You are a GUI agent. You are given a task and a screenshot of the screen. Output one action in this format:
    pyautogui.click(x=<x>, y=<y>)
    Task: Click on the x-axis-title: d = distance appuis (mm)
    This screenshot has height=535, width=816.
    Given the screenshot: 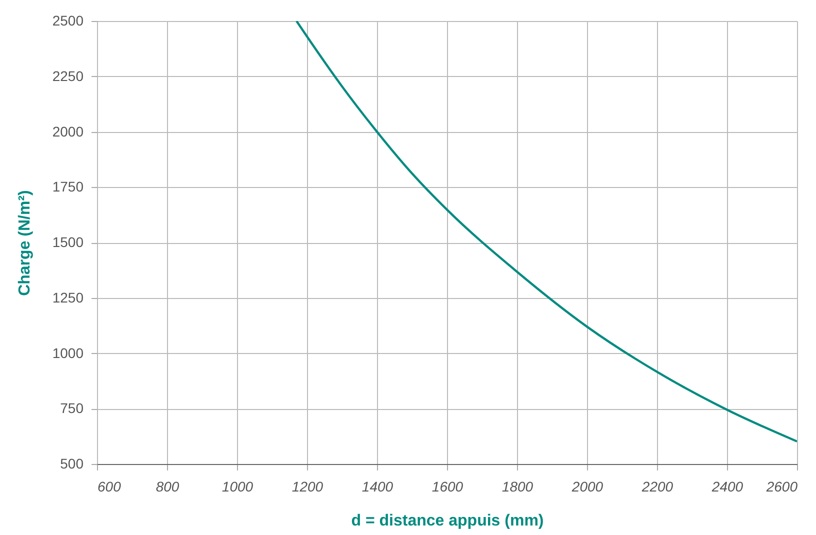 What is the action you would take?
    pyautogui.click(x=447, y=521)
    